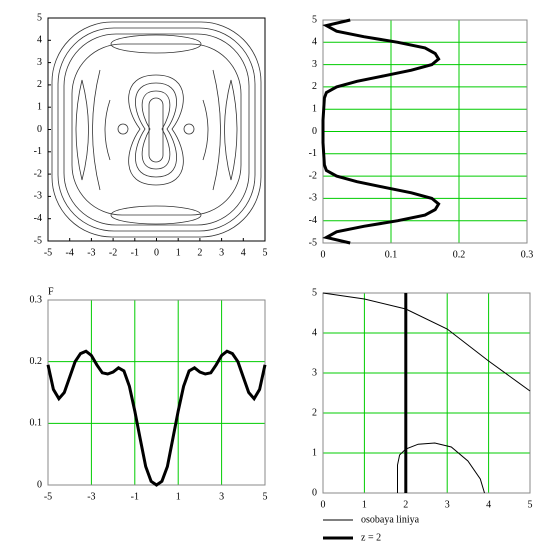 The height and width of the screenshot is (557, 555). Describe the element at coordinates (51, 291) in the screenshot. I see `y-axis-label: F` at that location.